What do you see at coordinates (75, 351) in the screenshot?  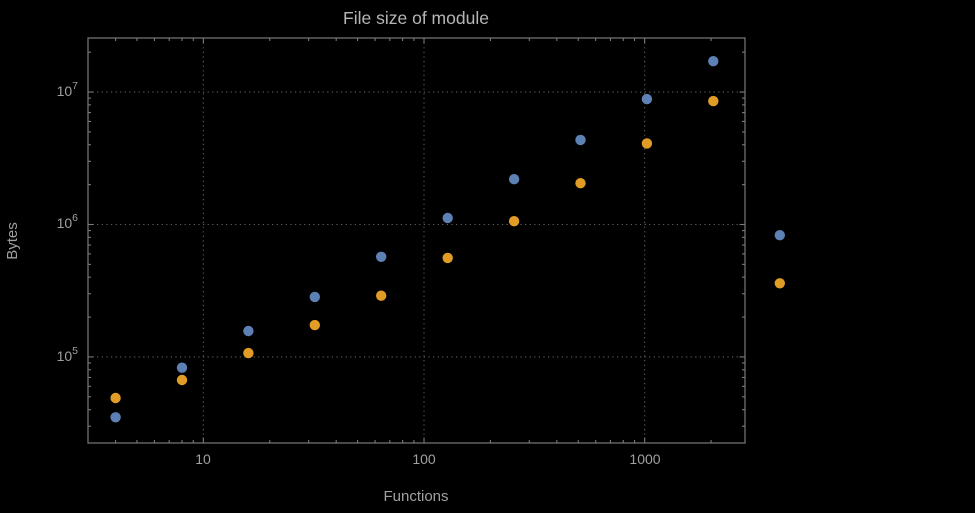 I see `y-tick-exp: 5` at bounding box center [75, 351].